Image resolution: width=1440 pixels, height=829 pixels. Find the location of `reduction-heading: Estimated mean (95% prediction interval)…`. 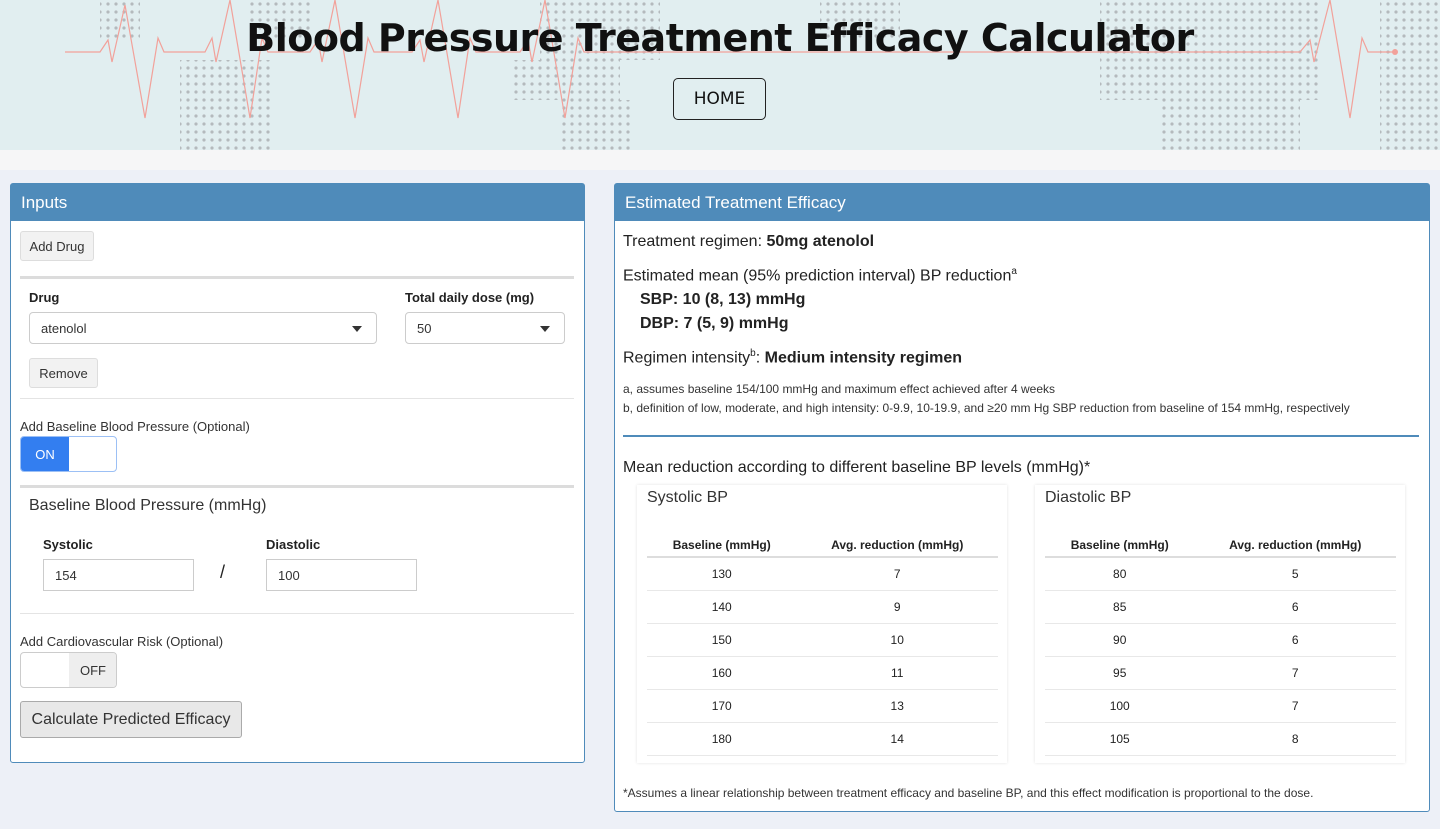

reduction-heading: Estimated mean (95% prediction interval)… is located at coordinates (820, 275).